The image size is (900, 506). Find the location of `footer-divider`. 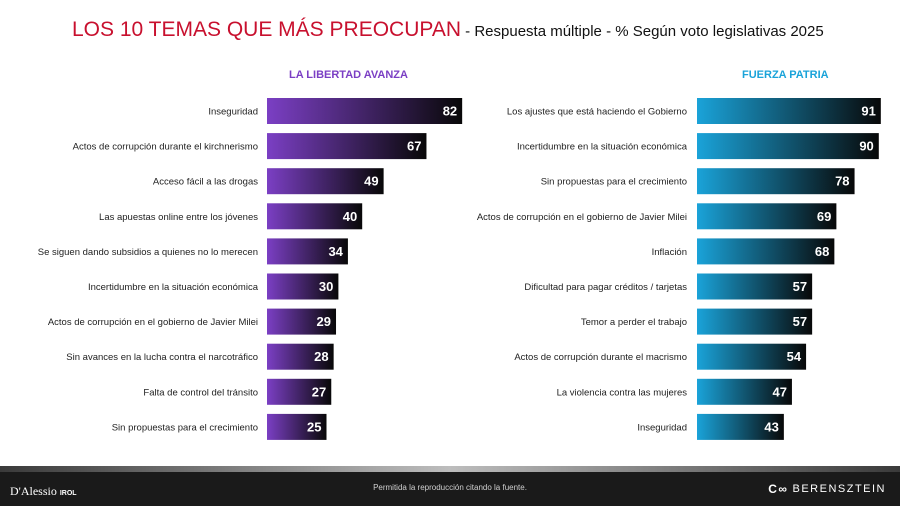

footer-divider is located at coordinates (450, 469).